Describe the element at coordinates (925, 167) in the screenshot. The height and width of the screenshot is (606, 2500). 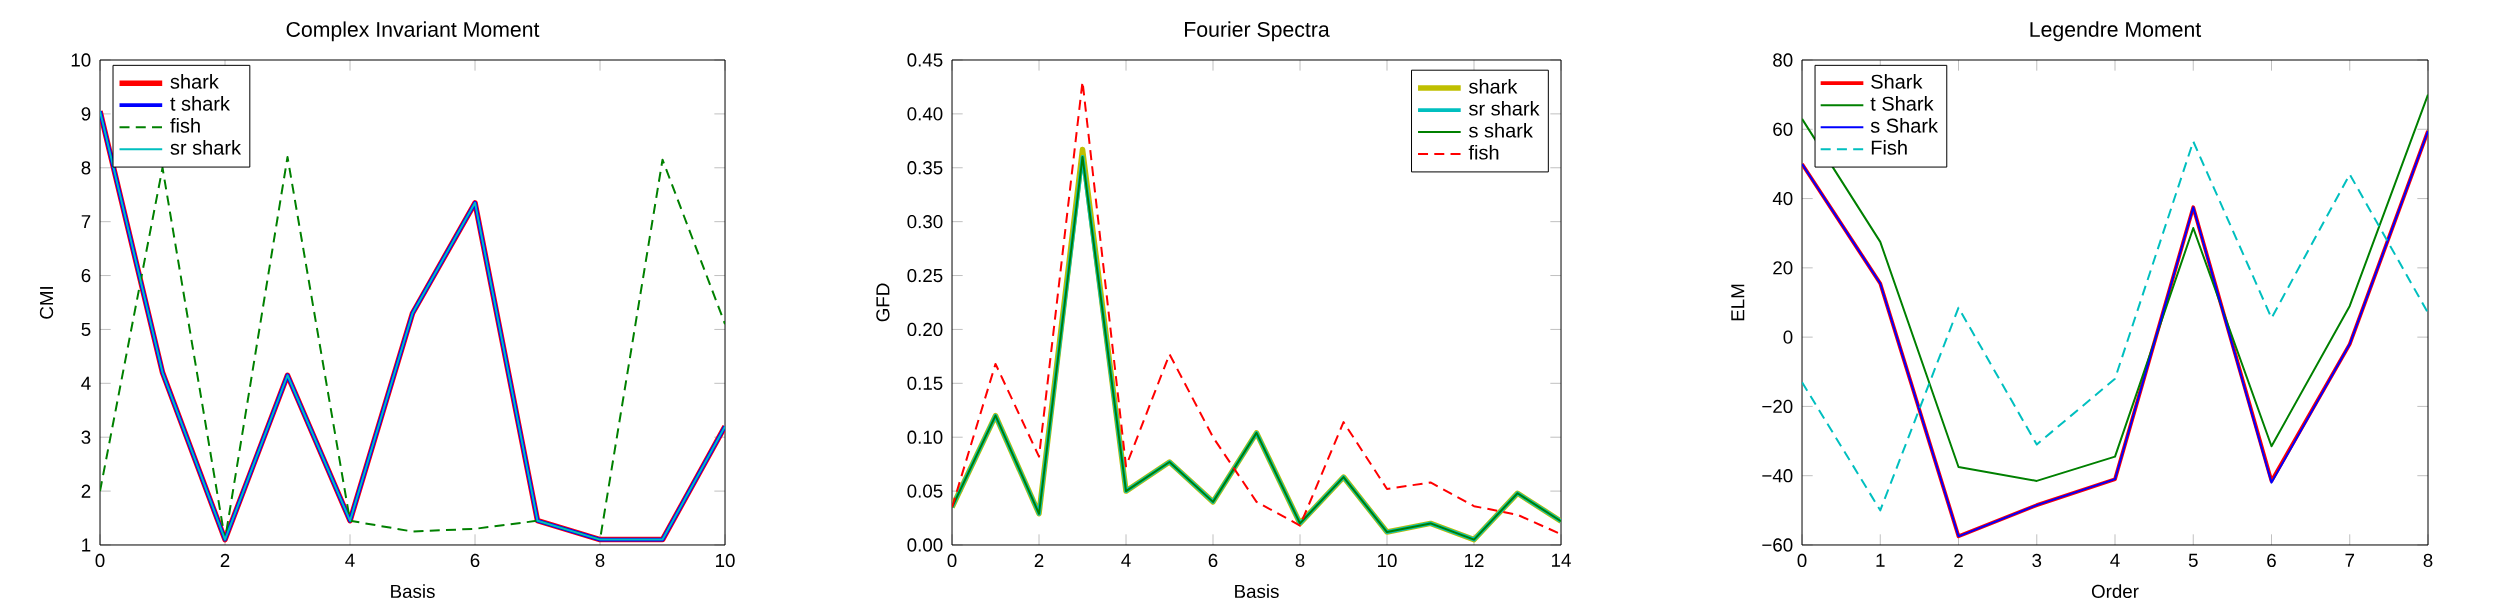
I see `y-tick-label: 0.35` at that location.